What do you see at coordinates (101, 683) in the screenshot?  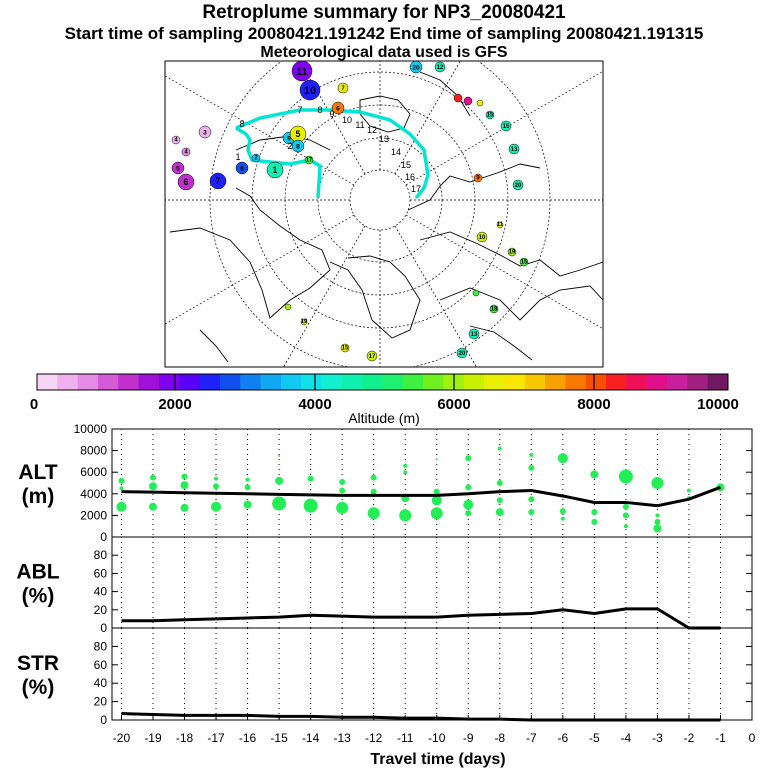 I see `y-tick-label: 40` at bounding box center [101, 683].